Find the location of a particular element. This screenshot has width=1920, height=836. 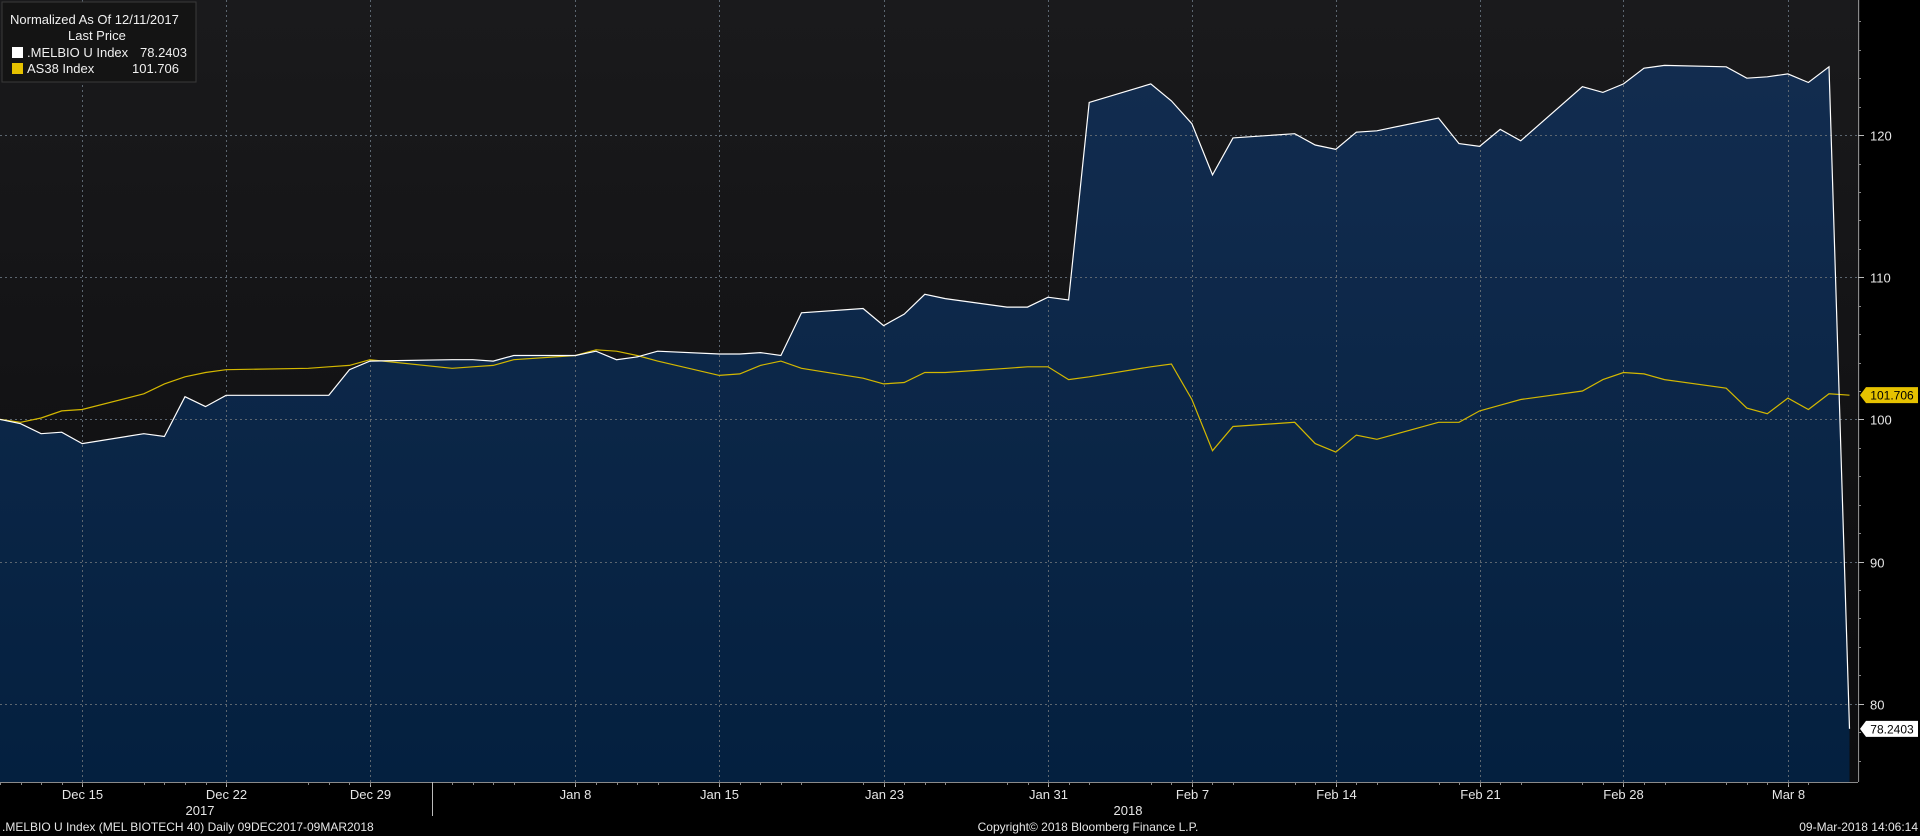

x-tick-label: Feb 21 is located at coordinates (1480, 794).